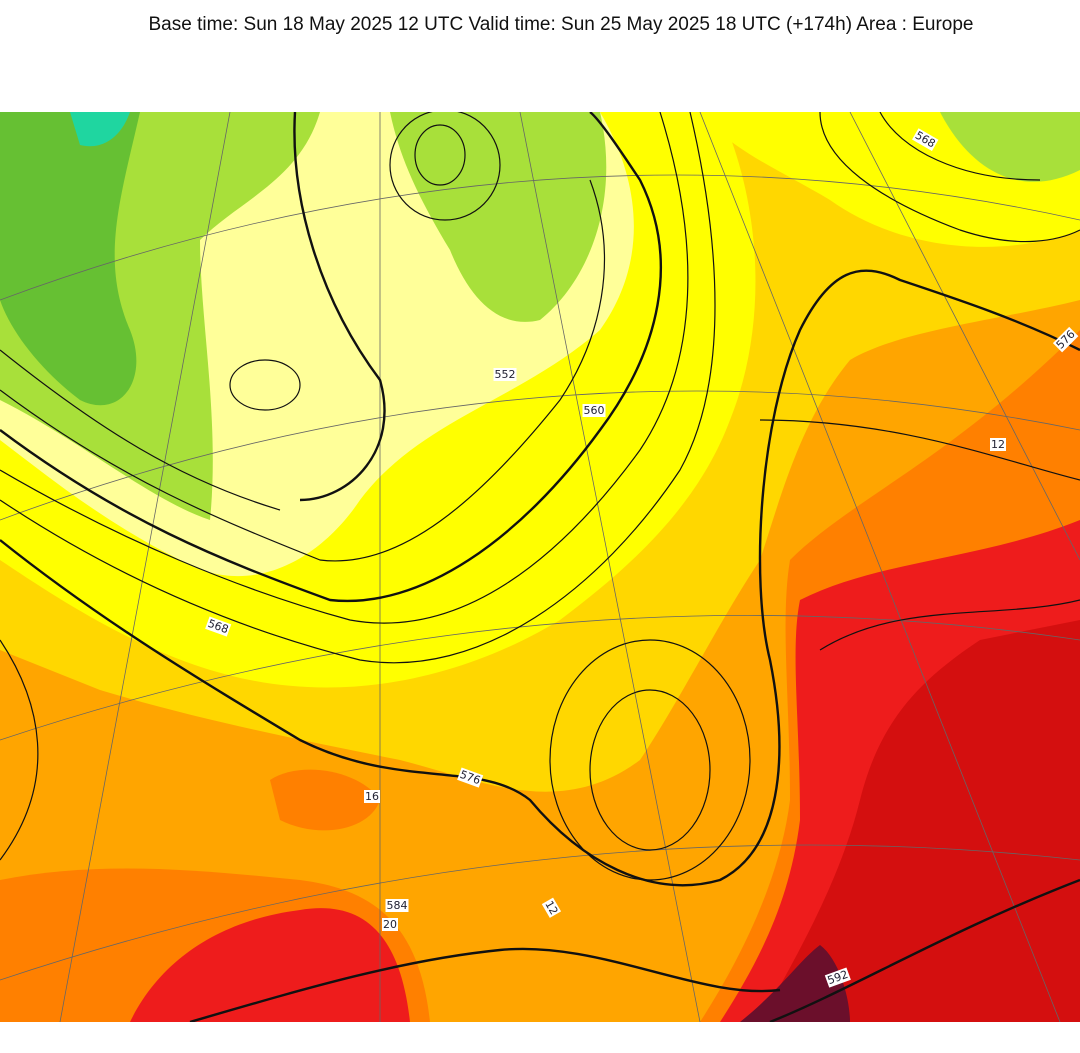 This screenshot has width=1080, height=1053. I want to click on contour-label: 16, so click(372, 796).